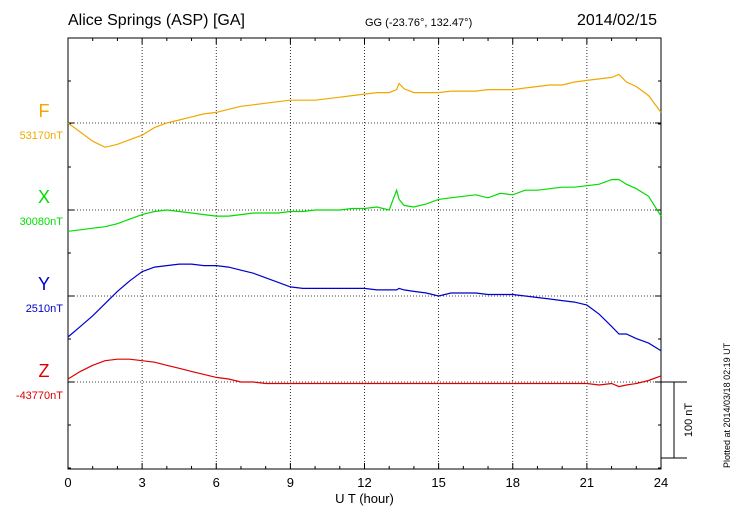 This screenshot has width=730, height=520. I want to click on geographic-coordinates: GG (-23.76°, 132.47°), so click(419, 23).